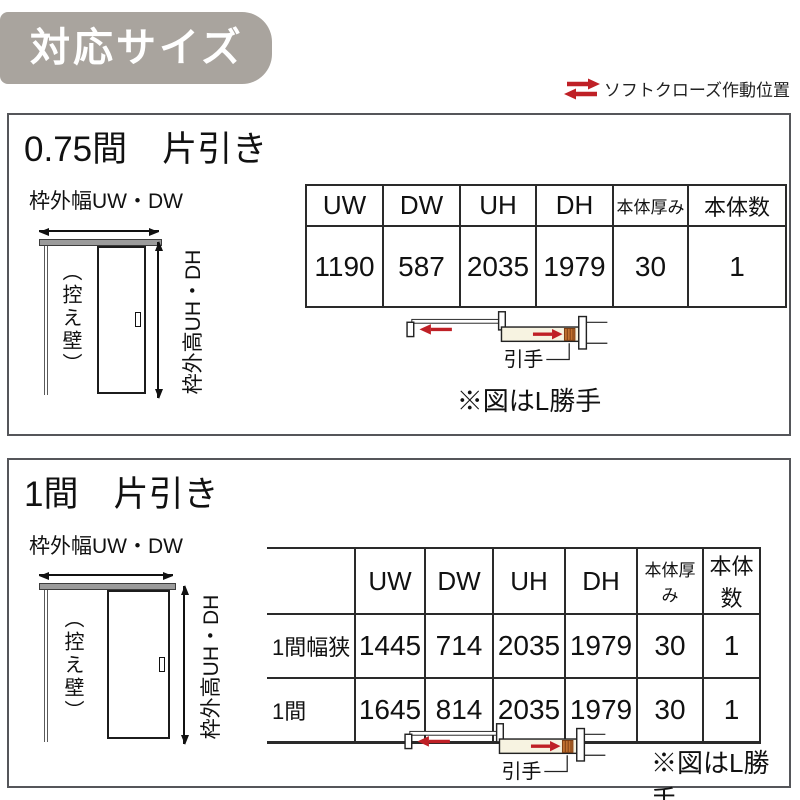 This screenshot has height=800, width=800. I want to click on value-uw: 1445, so click(390, 646).